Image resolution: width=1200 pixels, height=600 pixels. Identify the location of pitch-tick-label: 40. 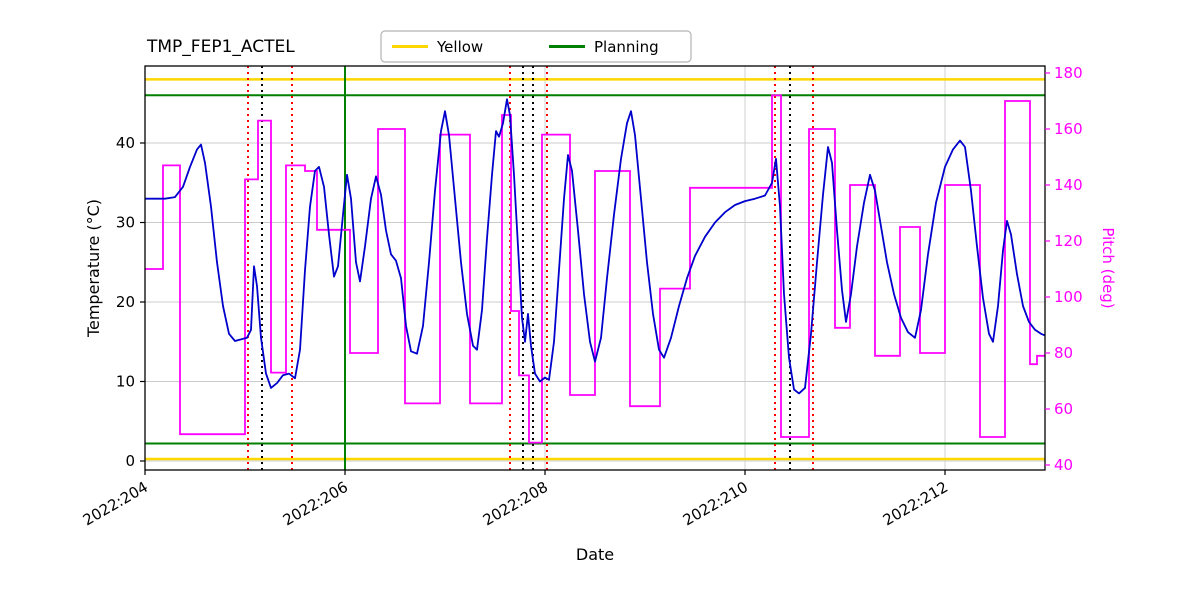
(1063, 465).